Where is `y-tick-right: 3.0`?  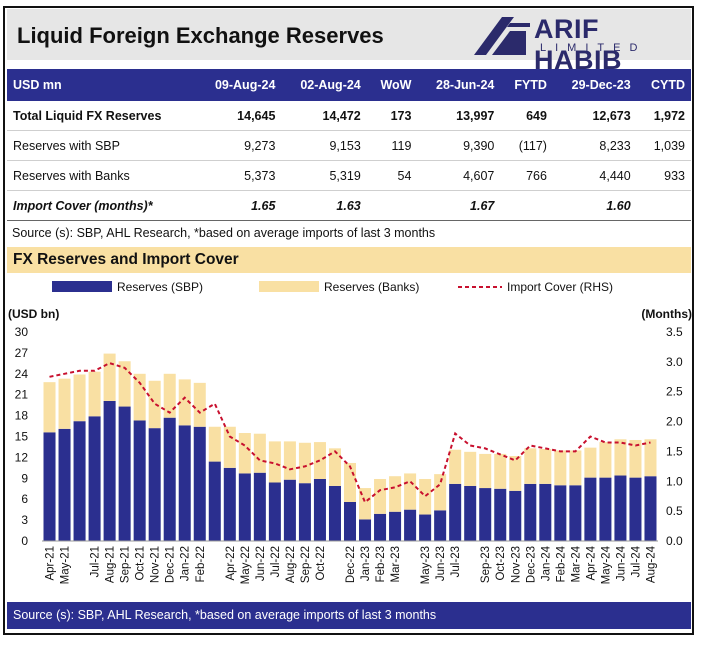
y-tick-right: 3.0 is located at coordinates (674, 362).